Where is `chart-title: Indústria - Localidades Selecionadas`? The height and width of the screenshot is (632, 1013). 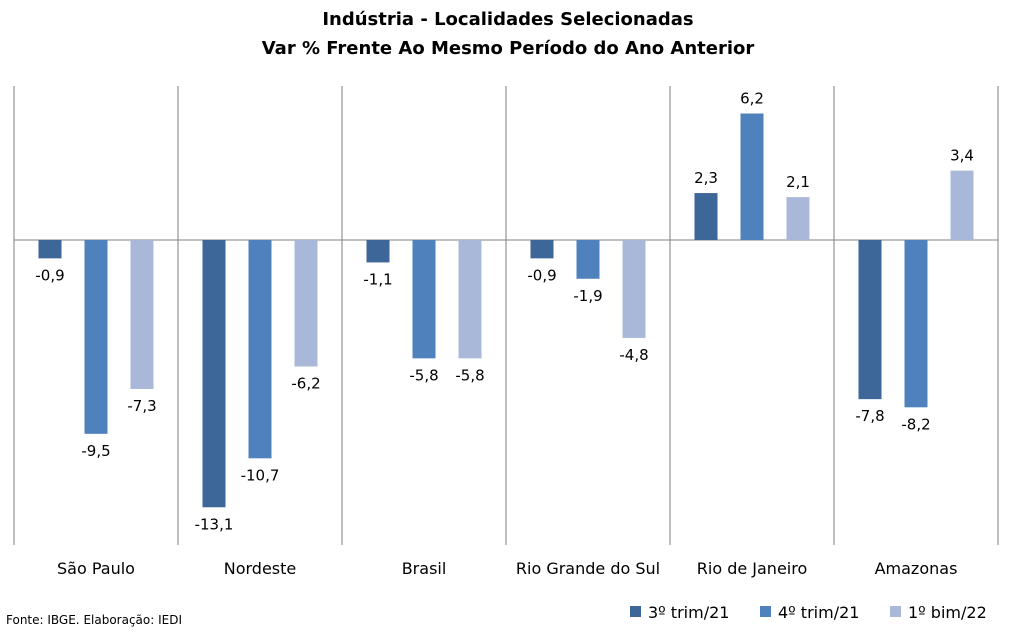 chart-title: Indústria - Localidades Selecionadas is located at coordinates (507, 19).